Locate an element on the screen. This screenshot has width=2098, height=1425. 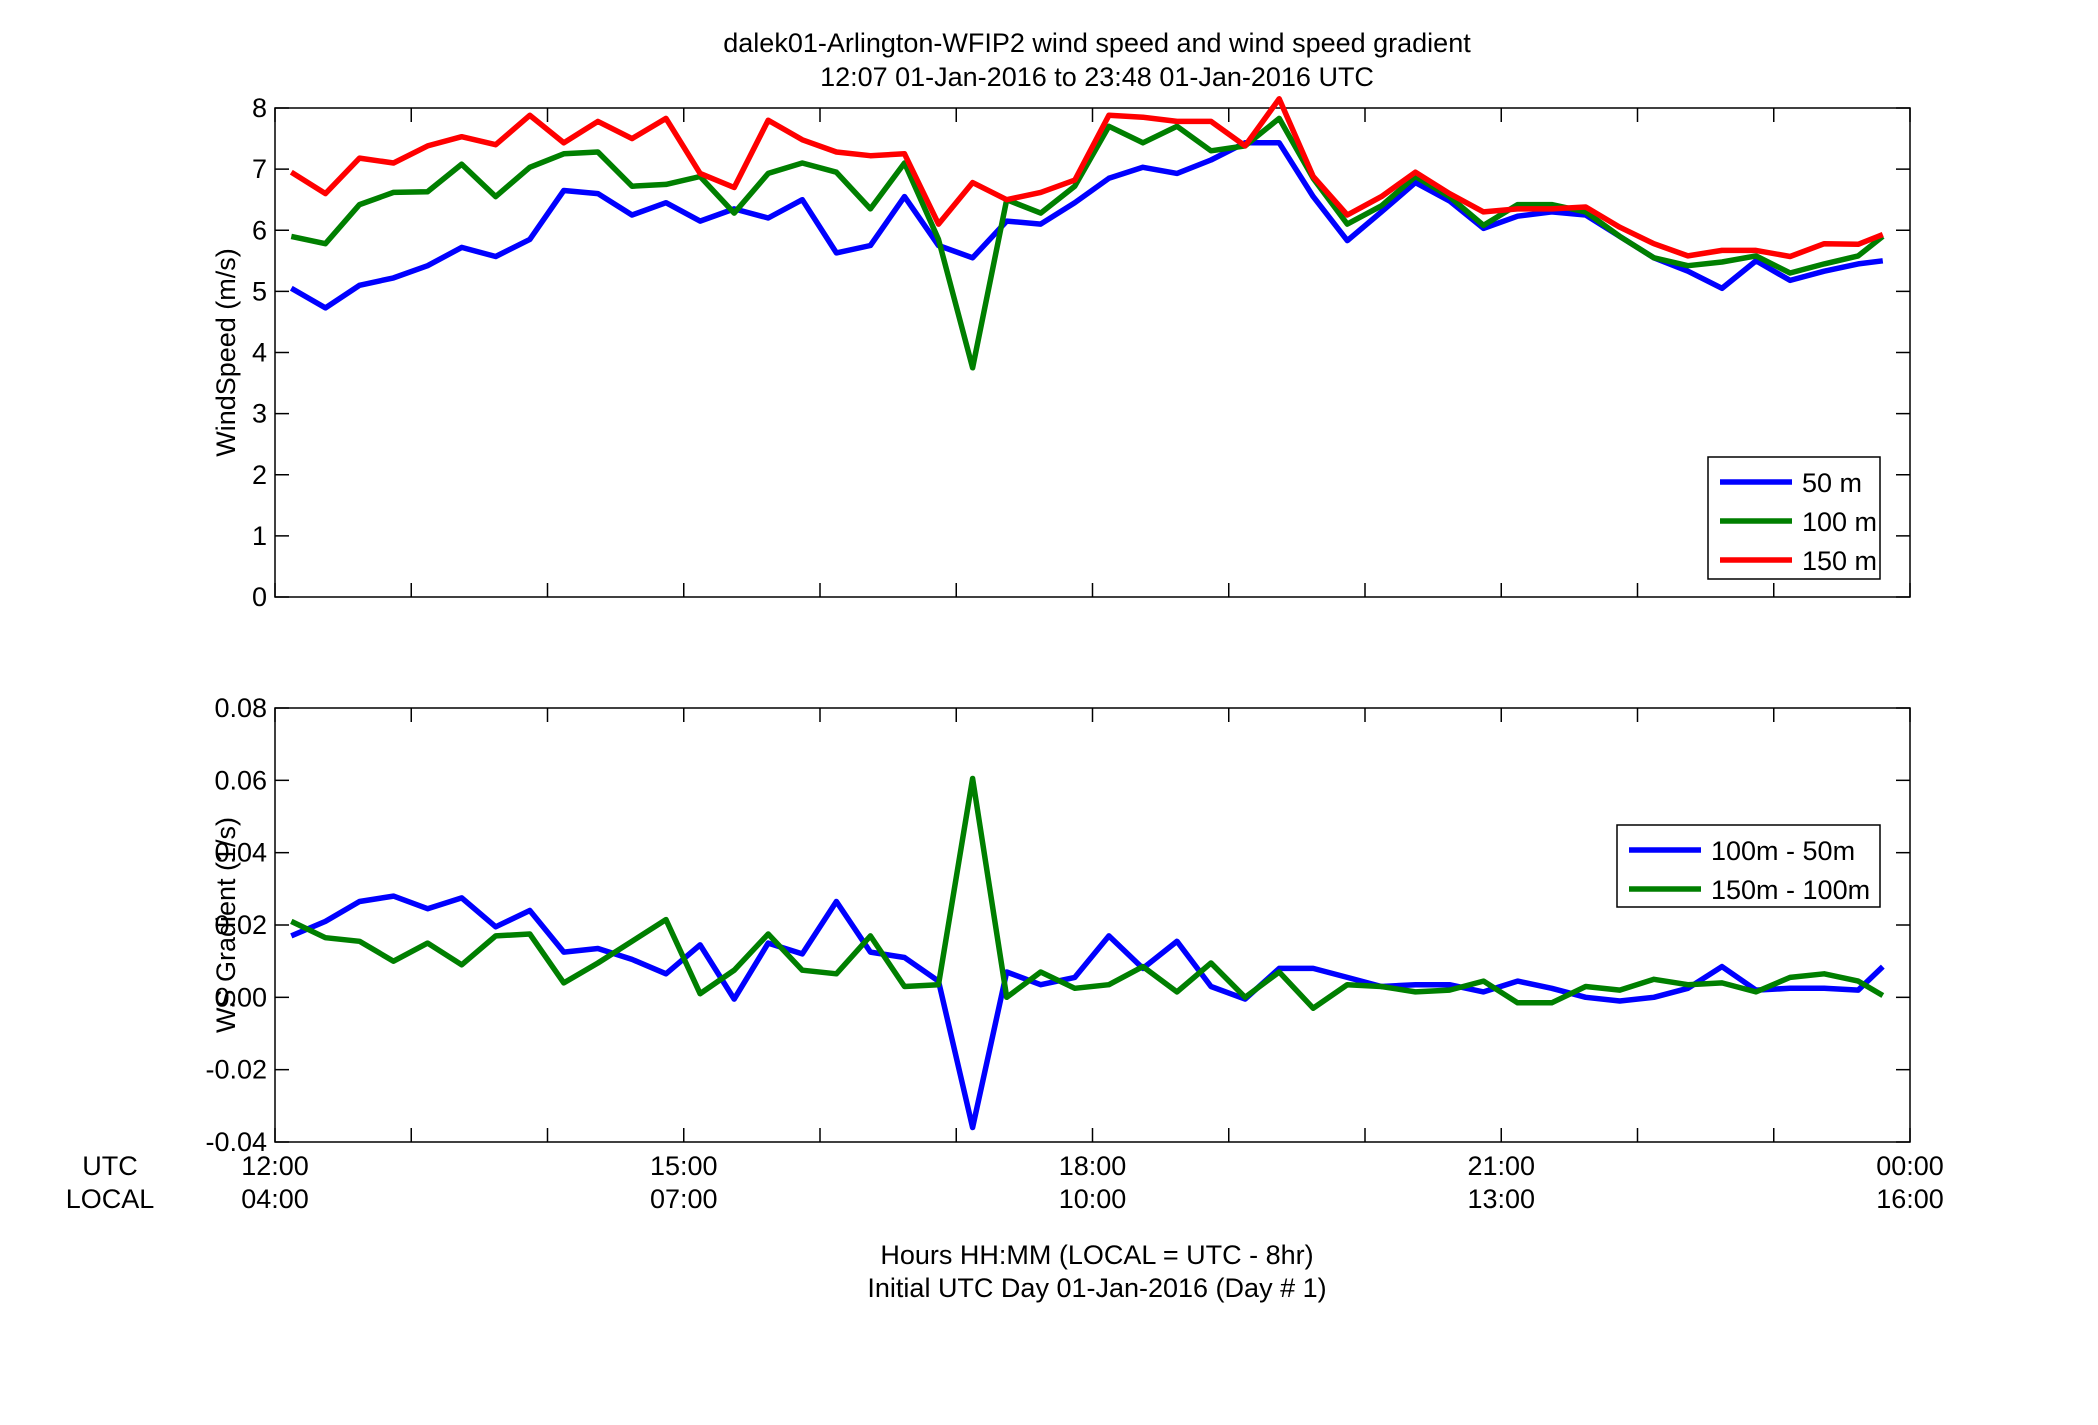
gradient-y-tick-label: 0.00 is located at coordinates (240, 997).